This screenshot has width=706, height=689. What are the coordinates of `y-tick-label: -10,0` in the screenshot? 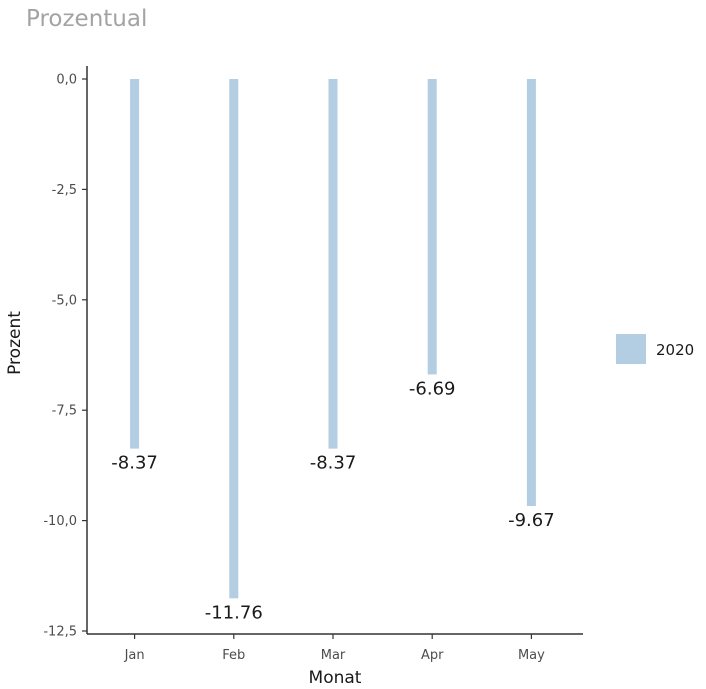 It's located at (60, 521).